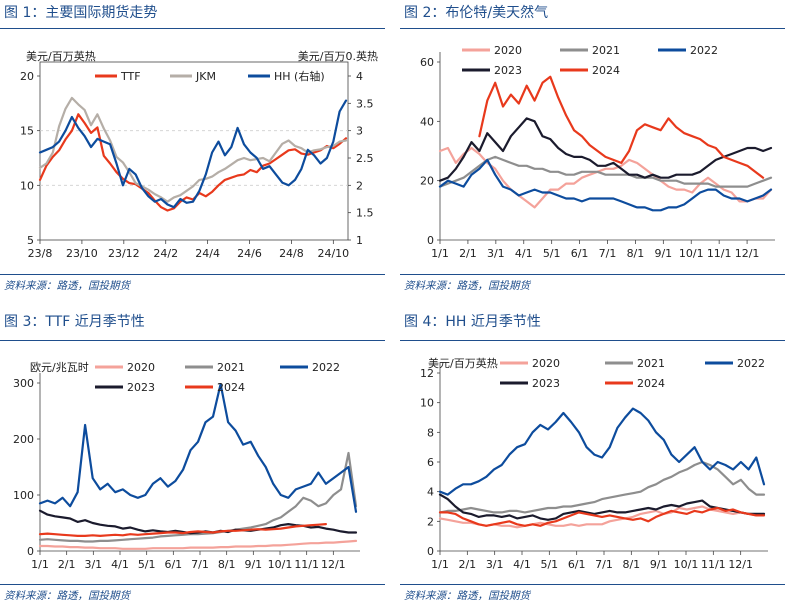 The image size is (785, 605). What do you see at coordinates (359, 131) in the screenshot?
I see `y-right-tick-label: 3` at bounding box center [359, 131].